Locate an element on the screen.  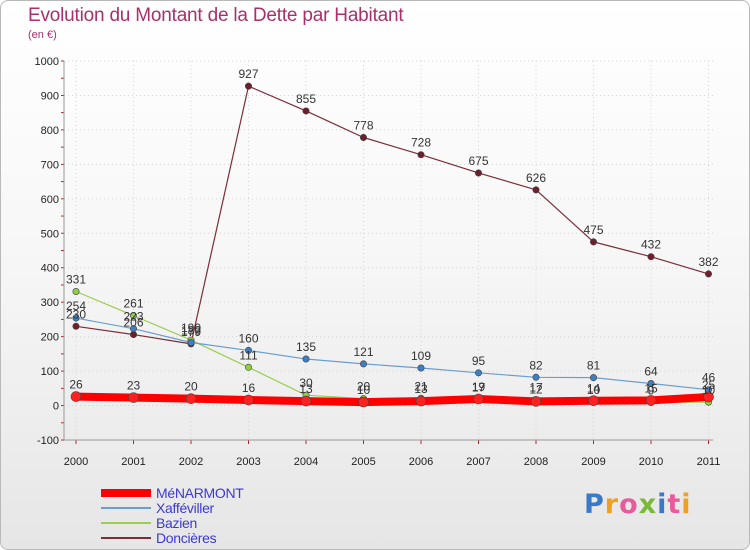
data-label: 206 is located at coordinates (133, 323).